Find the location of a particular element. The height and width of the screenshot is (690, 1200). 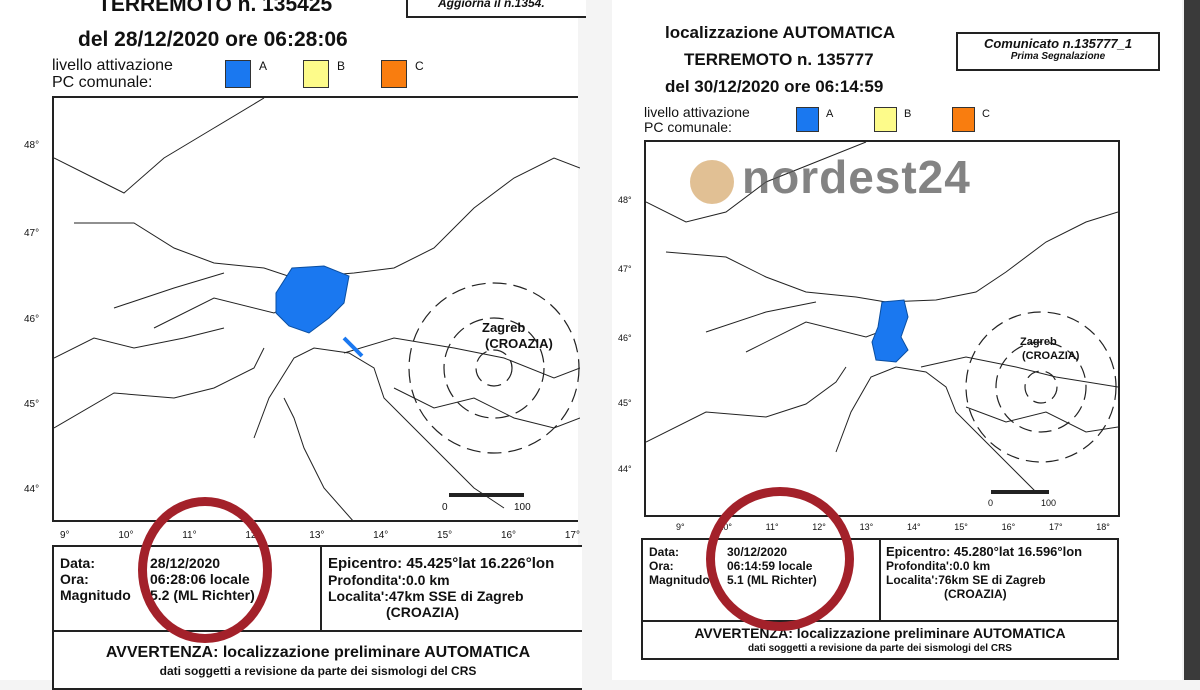

left-update-text: Aggiorna il n.1354. is located at coordinates (491, 5).